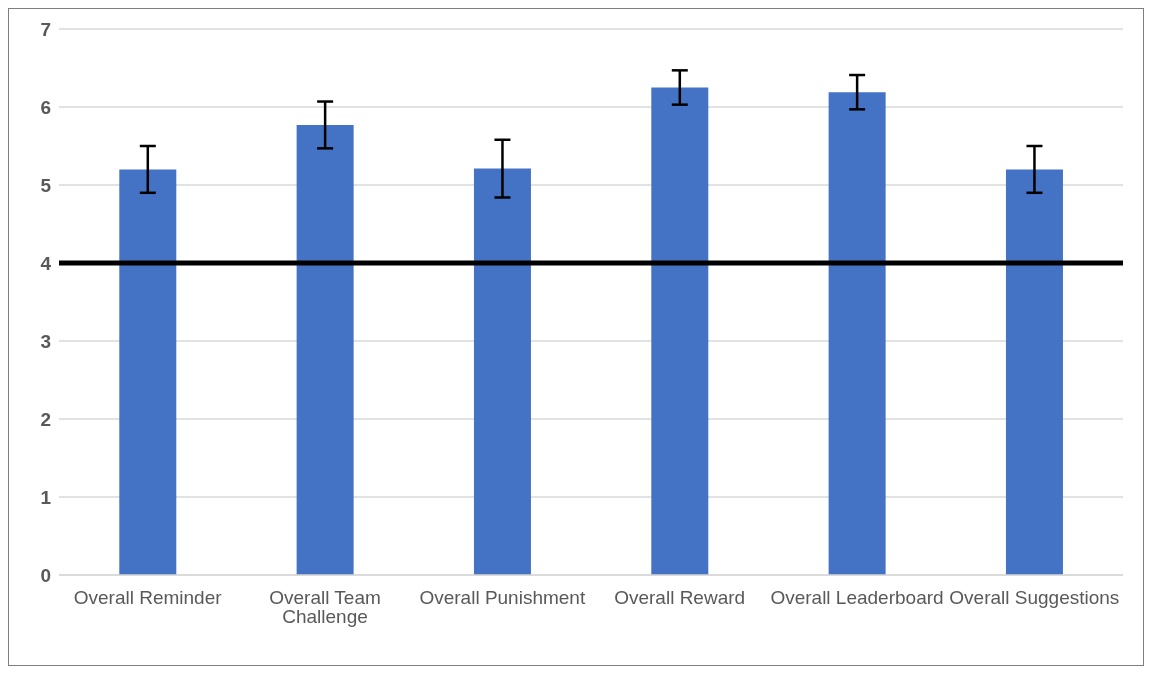 The width and height of the screenshot is (1152, 674). I want to click on x-tick-label: Overall Leaderboard, so click(857, 598).